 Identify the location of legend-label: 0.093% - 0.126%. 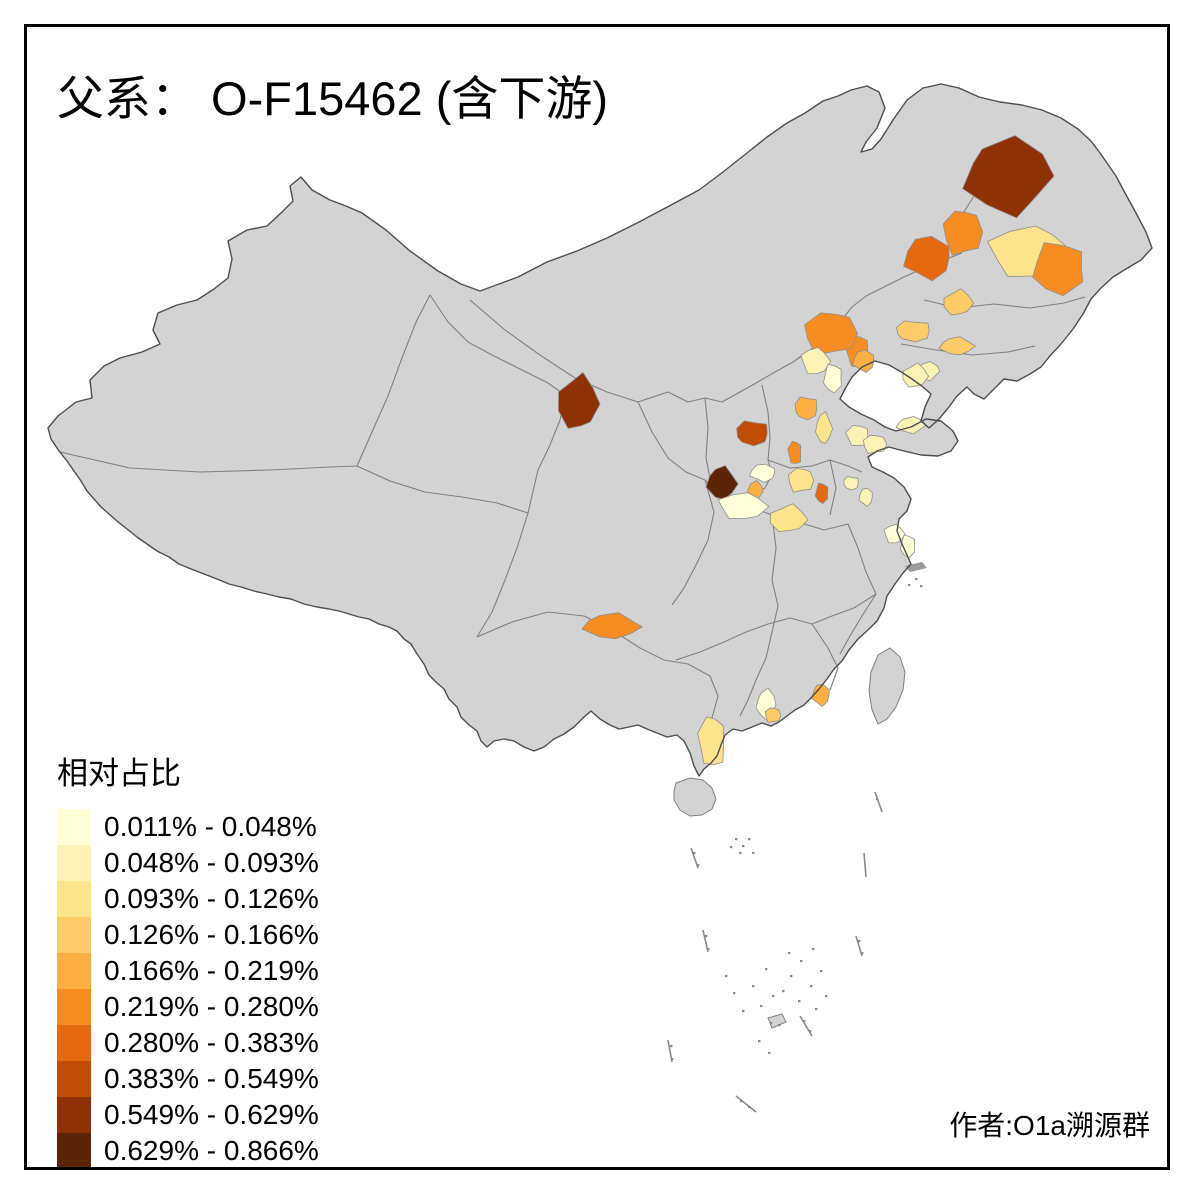
(211, 898).